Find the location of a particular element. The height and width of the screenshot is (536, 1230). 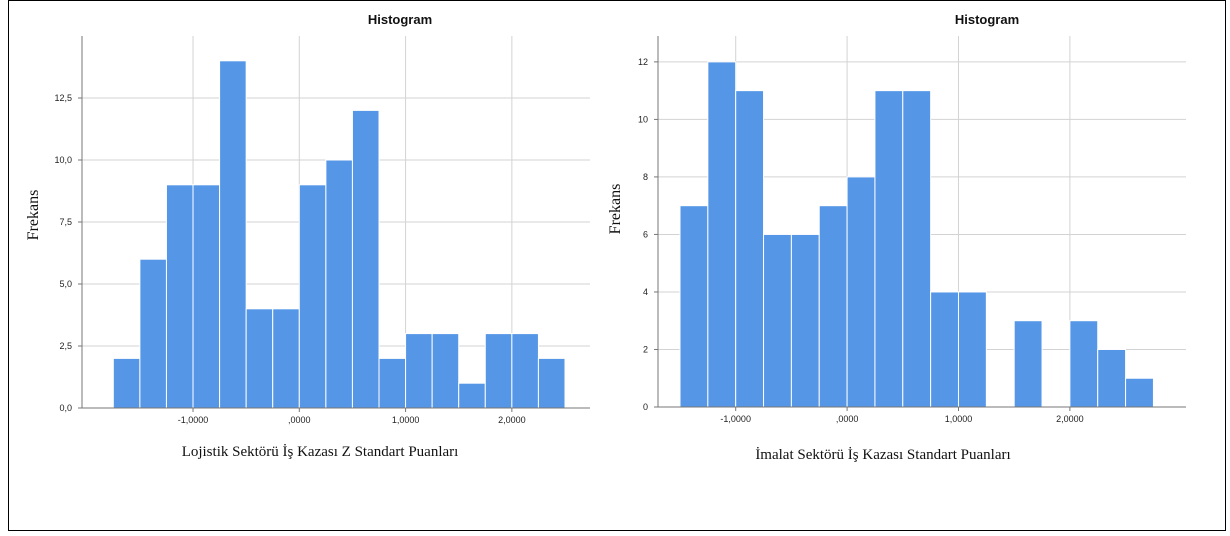

chart1-ytick-label: 7,5 is located at coordinates (65, 222).